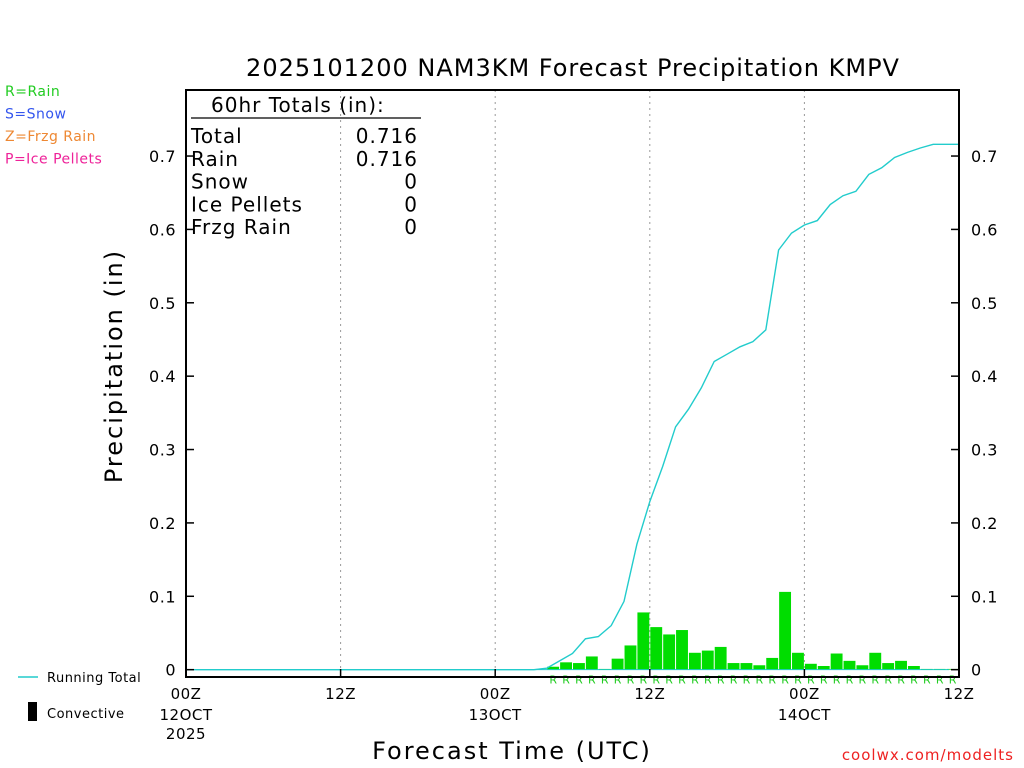 The image size is (1024, 768). Describe the element at coordinates (928, 755) in the screenshot. I see `credit-text: coolwx.com/modelts` at that location.